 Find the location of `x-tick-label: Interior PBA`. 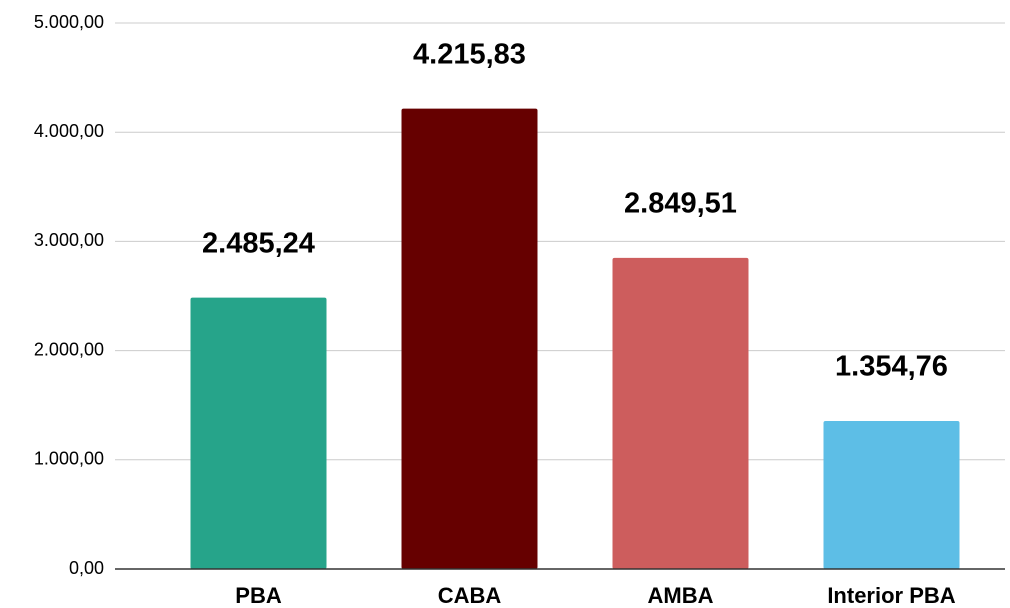

x-tick-label: Interior PBA is located at coordinates (891, 595).